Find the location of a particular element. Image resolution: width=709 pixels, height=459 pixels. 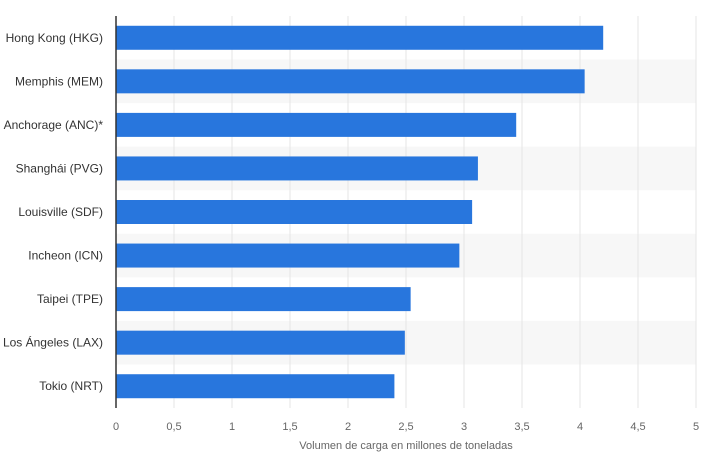

x-tick-label: 3 is located at coordinates (464, 427).